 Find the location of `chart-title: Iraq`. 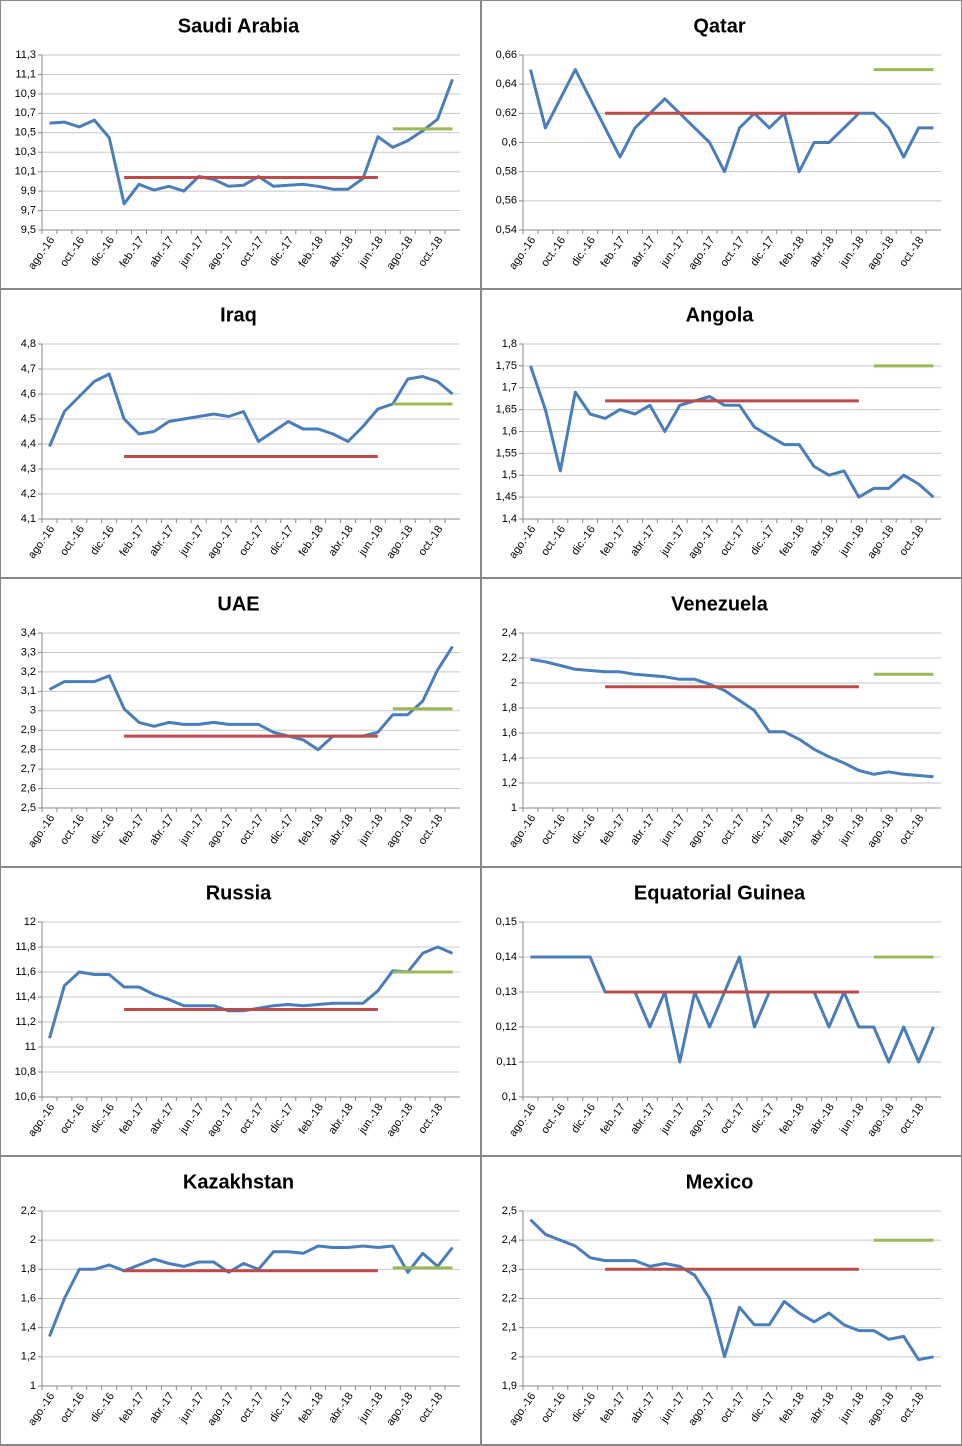

chart-title: Iraq is located at coordinates (238, 315).